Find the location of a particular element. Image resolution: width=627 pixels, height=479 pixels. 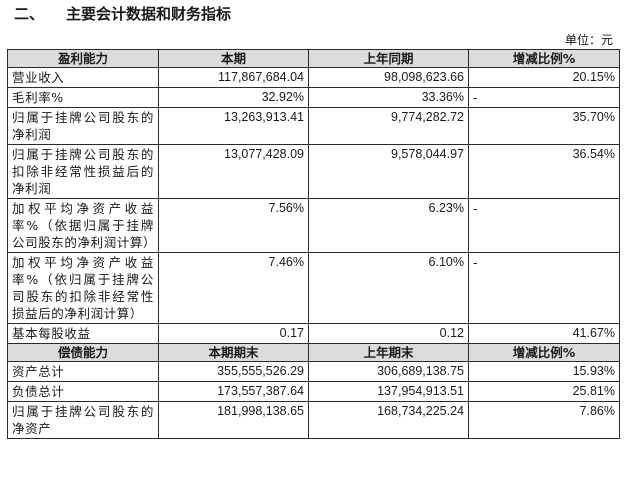

header-cell: 上年同期 is located at coordinates (388, 58).